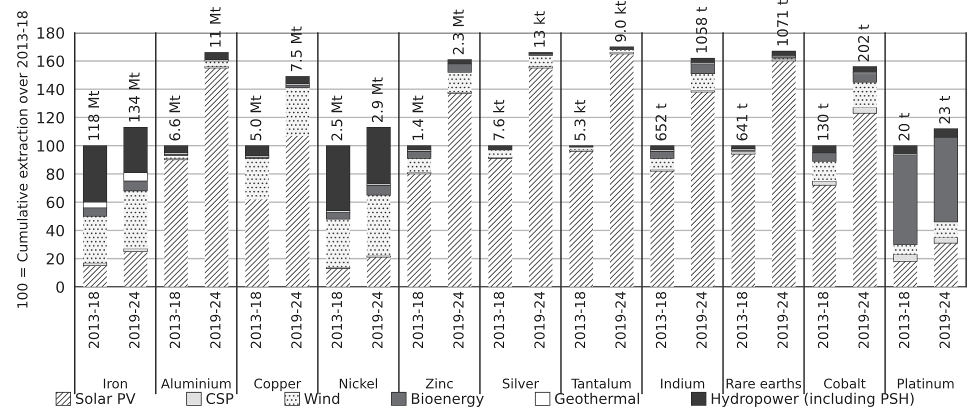 The width and height of the screenshot is (971, 420). What do you see at coordinates (51, 33) in the screenshot?
I see `y-tick-label: 180` at bounding box center [51, 33].